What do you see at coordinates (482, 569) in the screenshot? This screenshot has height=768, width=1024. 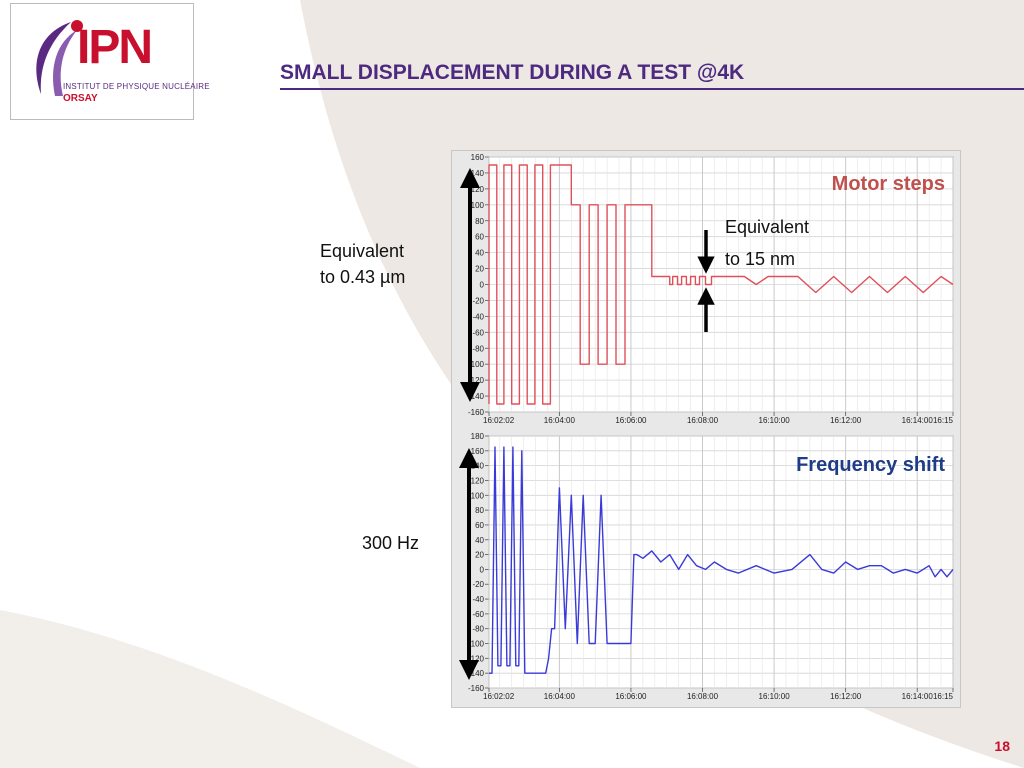 I see `freq-ytick-label: 0` at bounding box center [482, 569].